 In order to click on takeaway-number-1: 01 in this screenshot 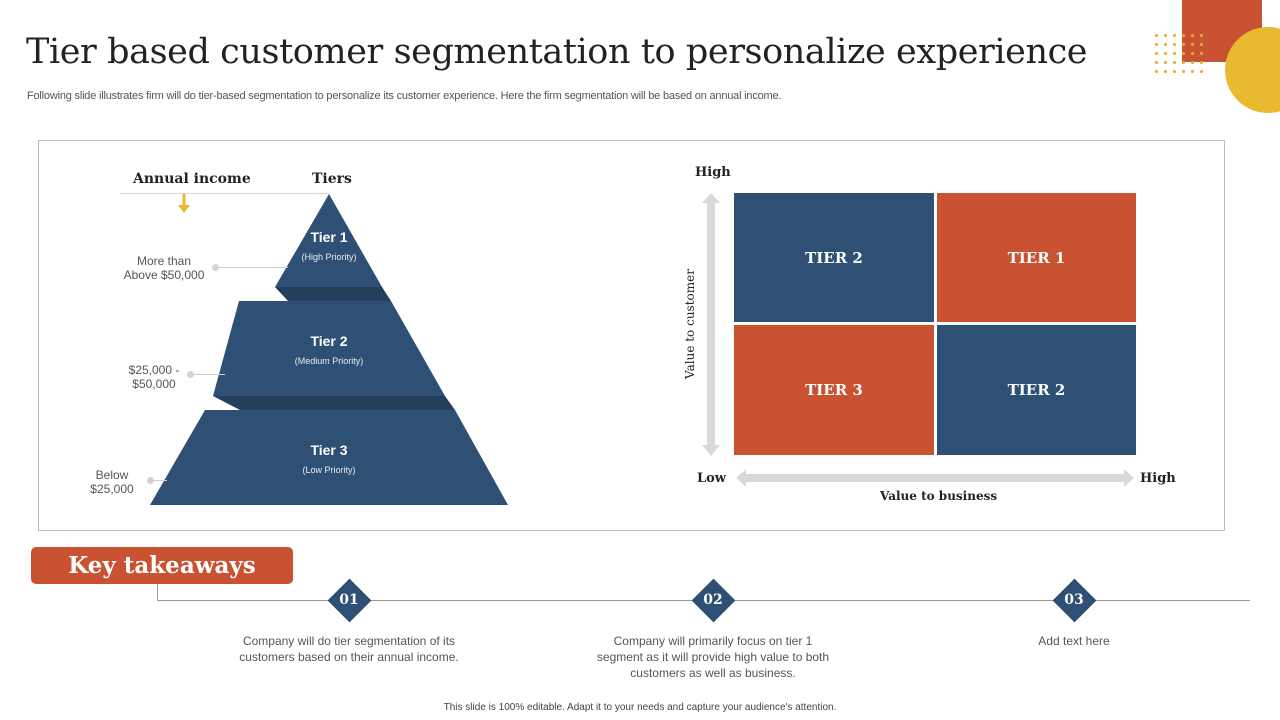, I will do `click(349, 600)`.